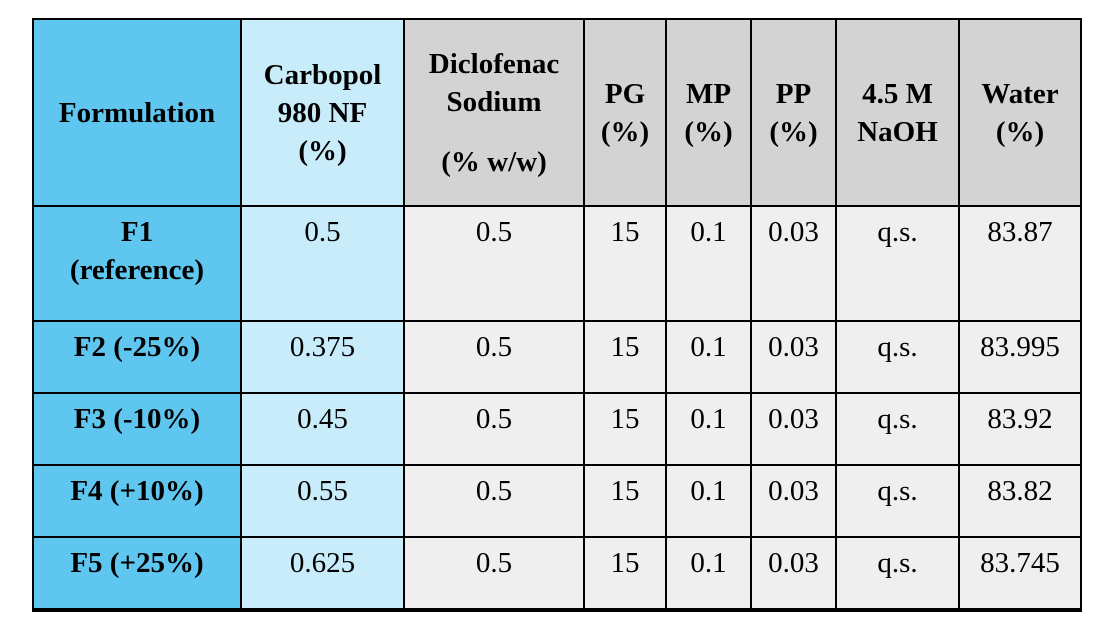  Describe the element at coordinates (322, 74) in the screenshot. I see `header-text: Carbopol` at that location.